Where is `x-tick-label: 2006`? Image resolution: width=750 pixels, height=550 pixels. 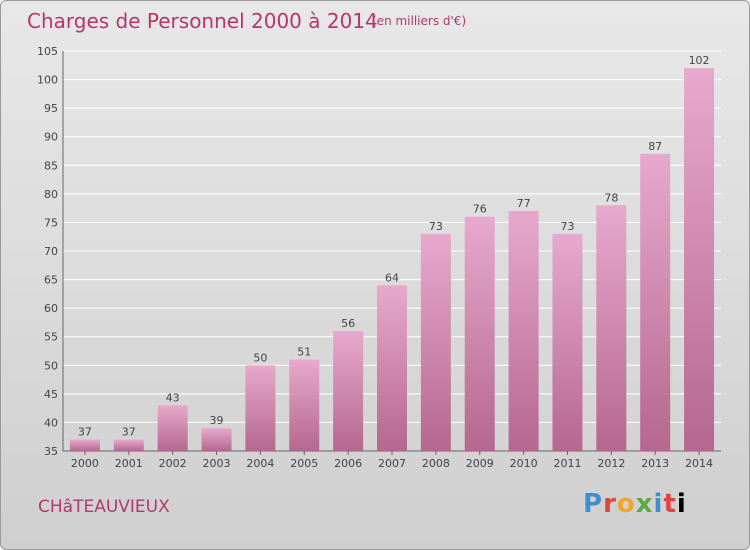 x-tick-label: 2006 is located at coordinates (348, 463).